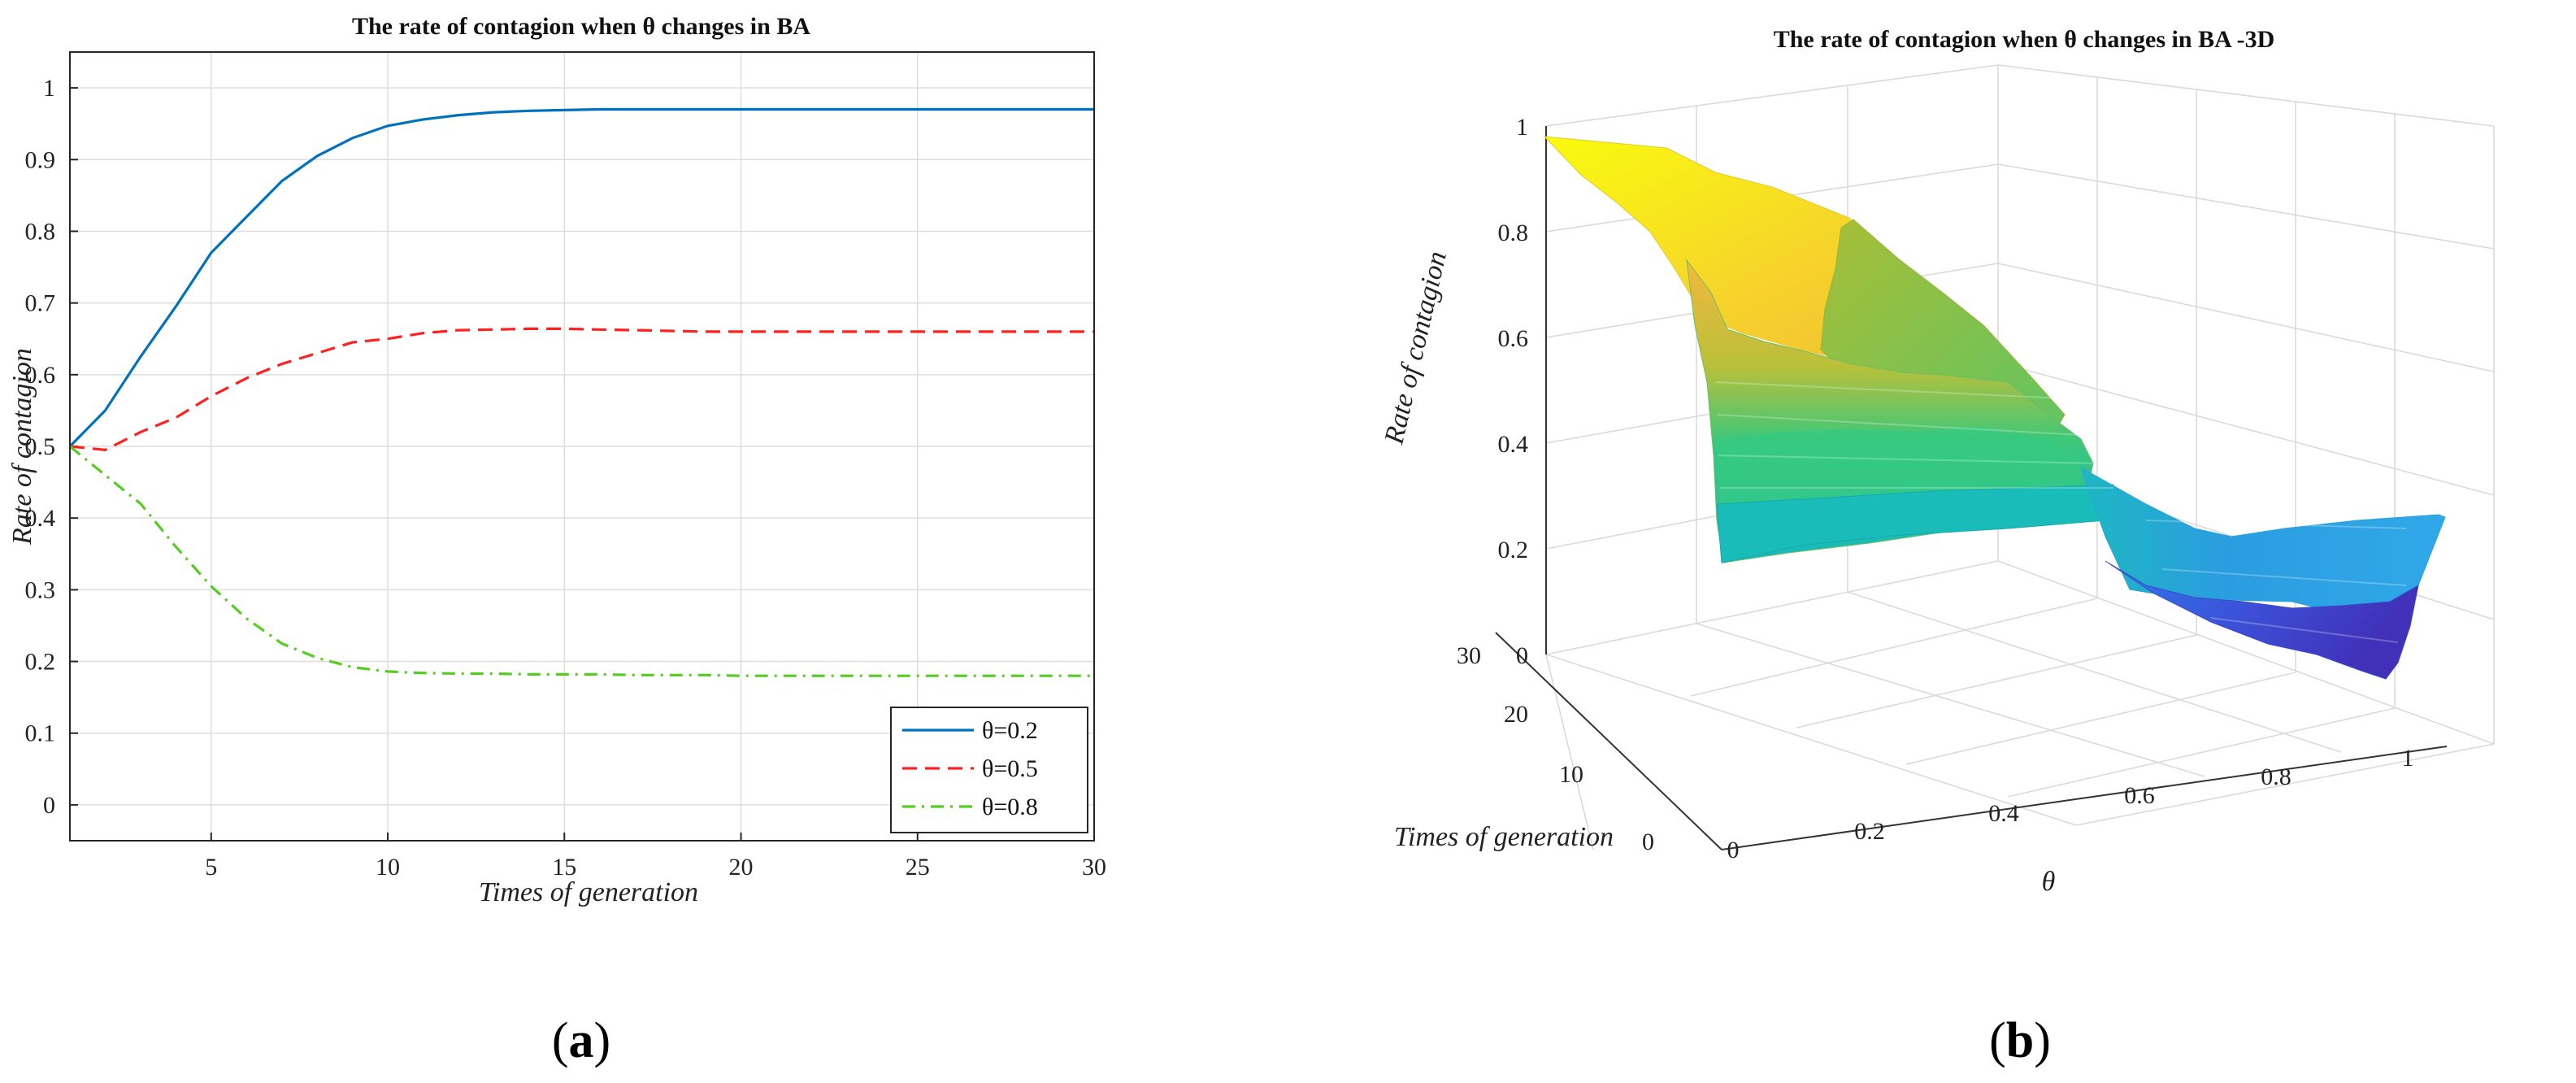 The image size is (2576, 1083). What do you see at coordinates (2084, 798) in the screenshot?
I see `chart-b-theta-axis` at bounding box center [2084, 798].